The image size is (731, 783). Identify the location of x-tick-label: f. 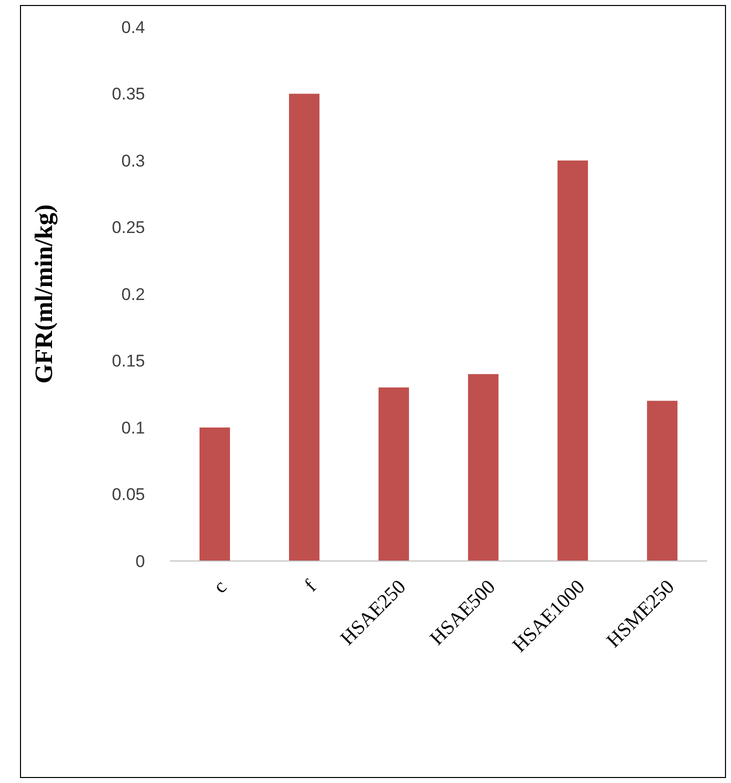
(310, 586).